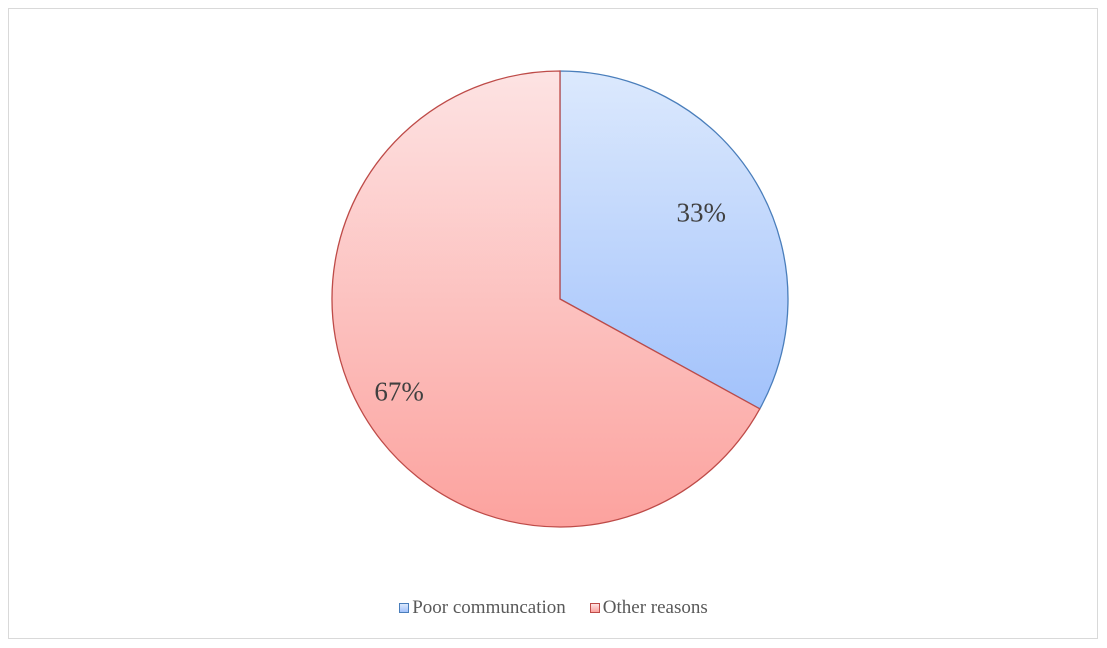  Describe the element at coordinates (655, 607) in the screenshot. I see `legend-label-other-reasons: Other reasons` at that location.